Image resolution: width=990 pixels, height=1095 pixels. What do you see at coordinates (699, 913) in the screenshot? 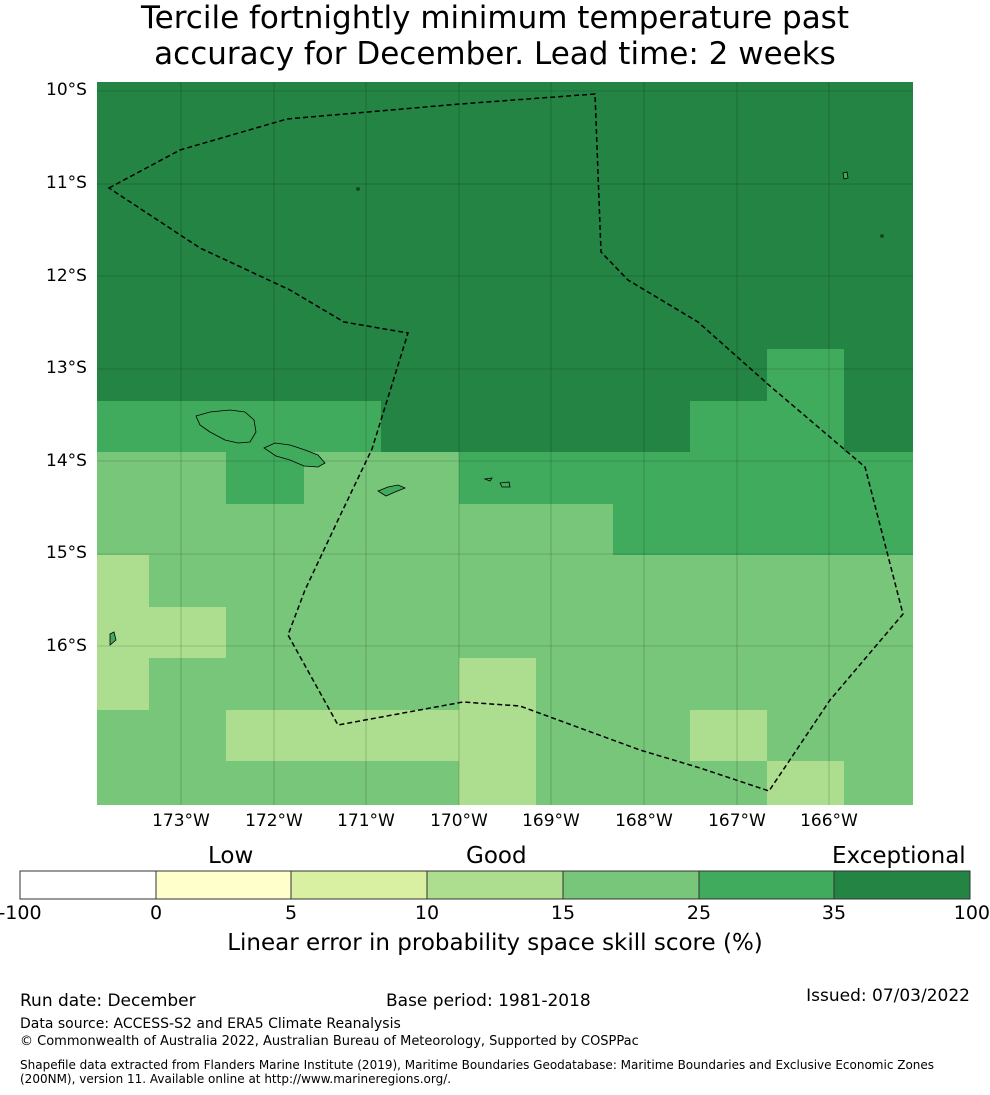
I see `colorbar-tick: 25` at bounding box center [699, 913].